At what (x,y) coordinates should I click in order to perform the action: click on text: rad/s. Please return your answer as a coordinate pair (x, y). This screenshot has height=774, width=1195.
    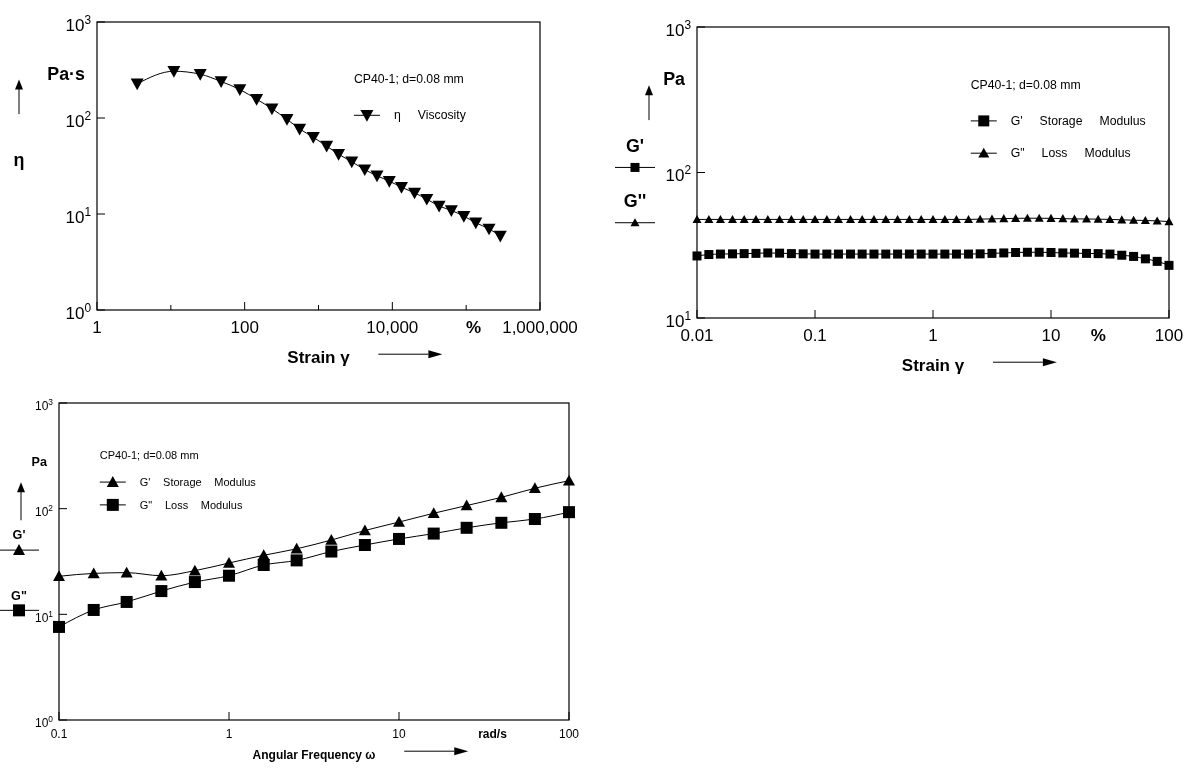
    Looking at the image, I should click on (493, 734).